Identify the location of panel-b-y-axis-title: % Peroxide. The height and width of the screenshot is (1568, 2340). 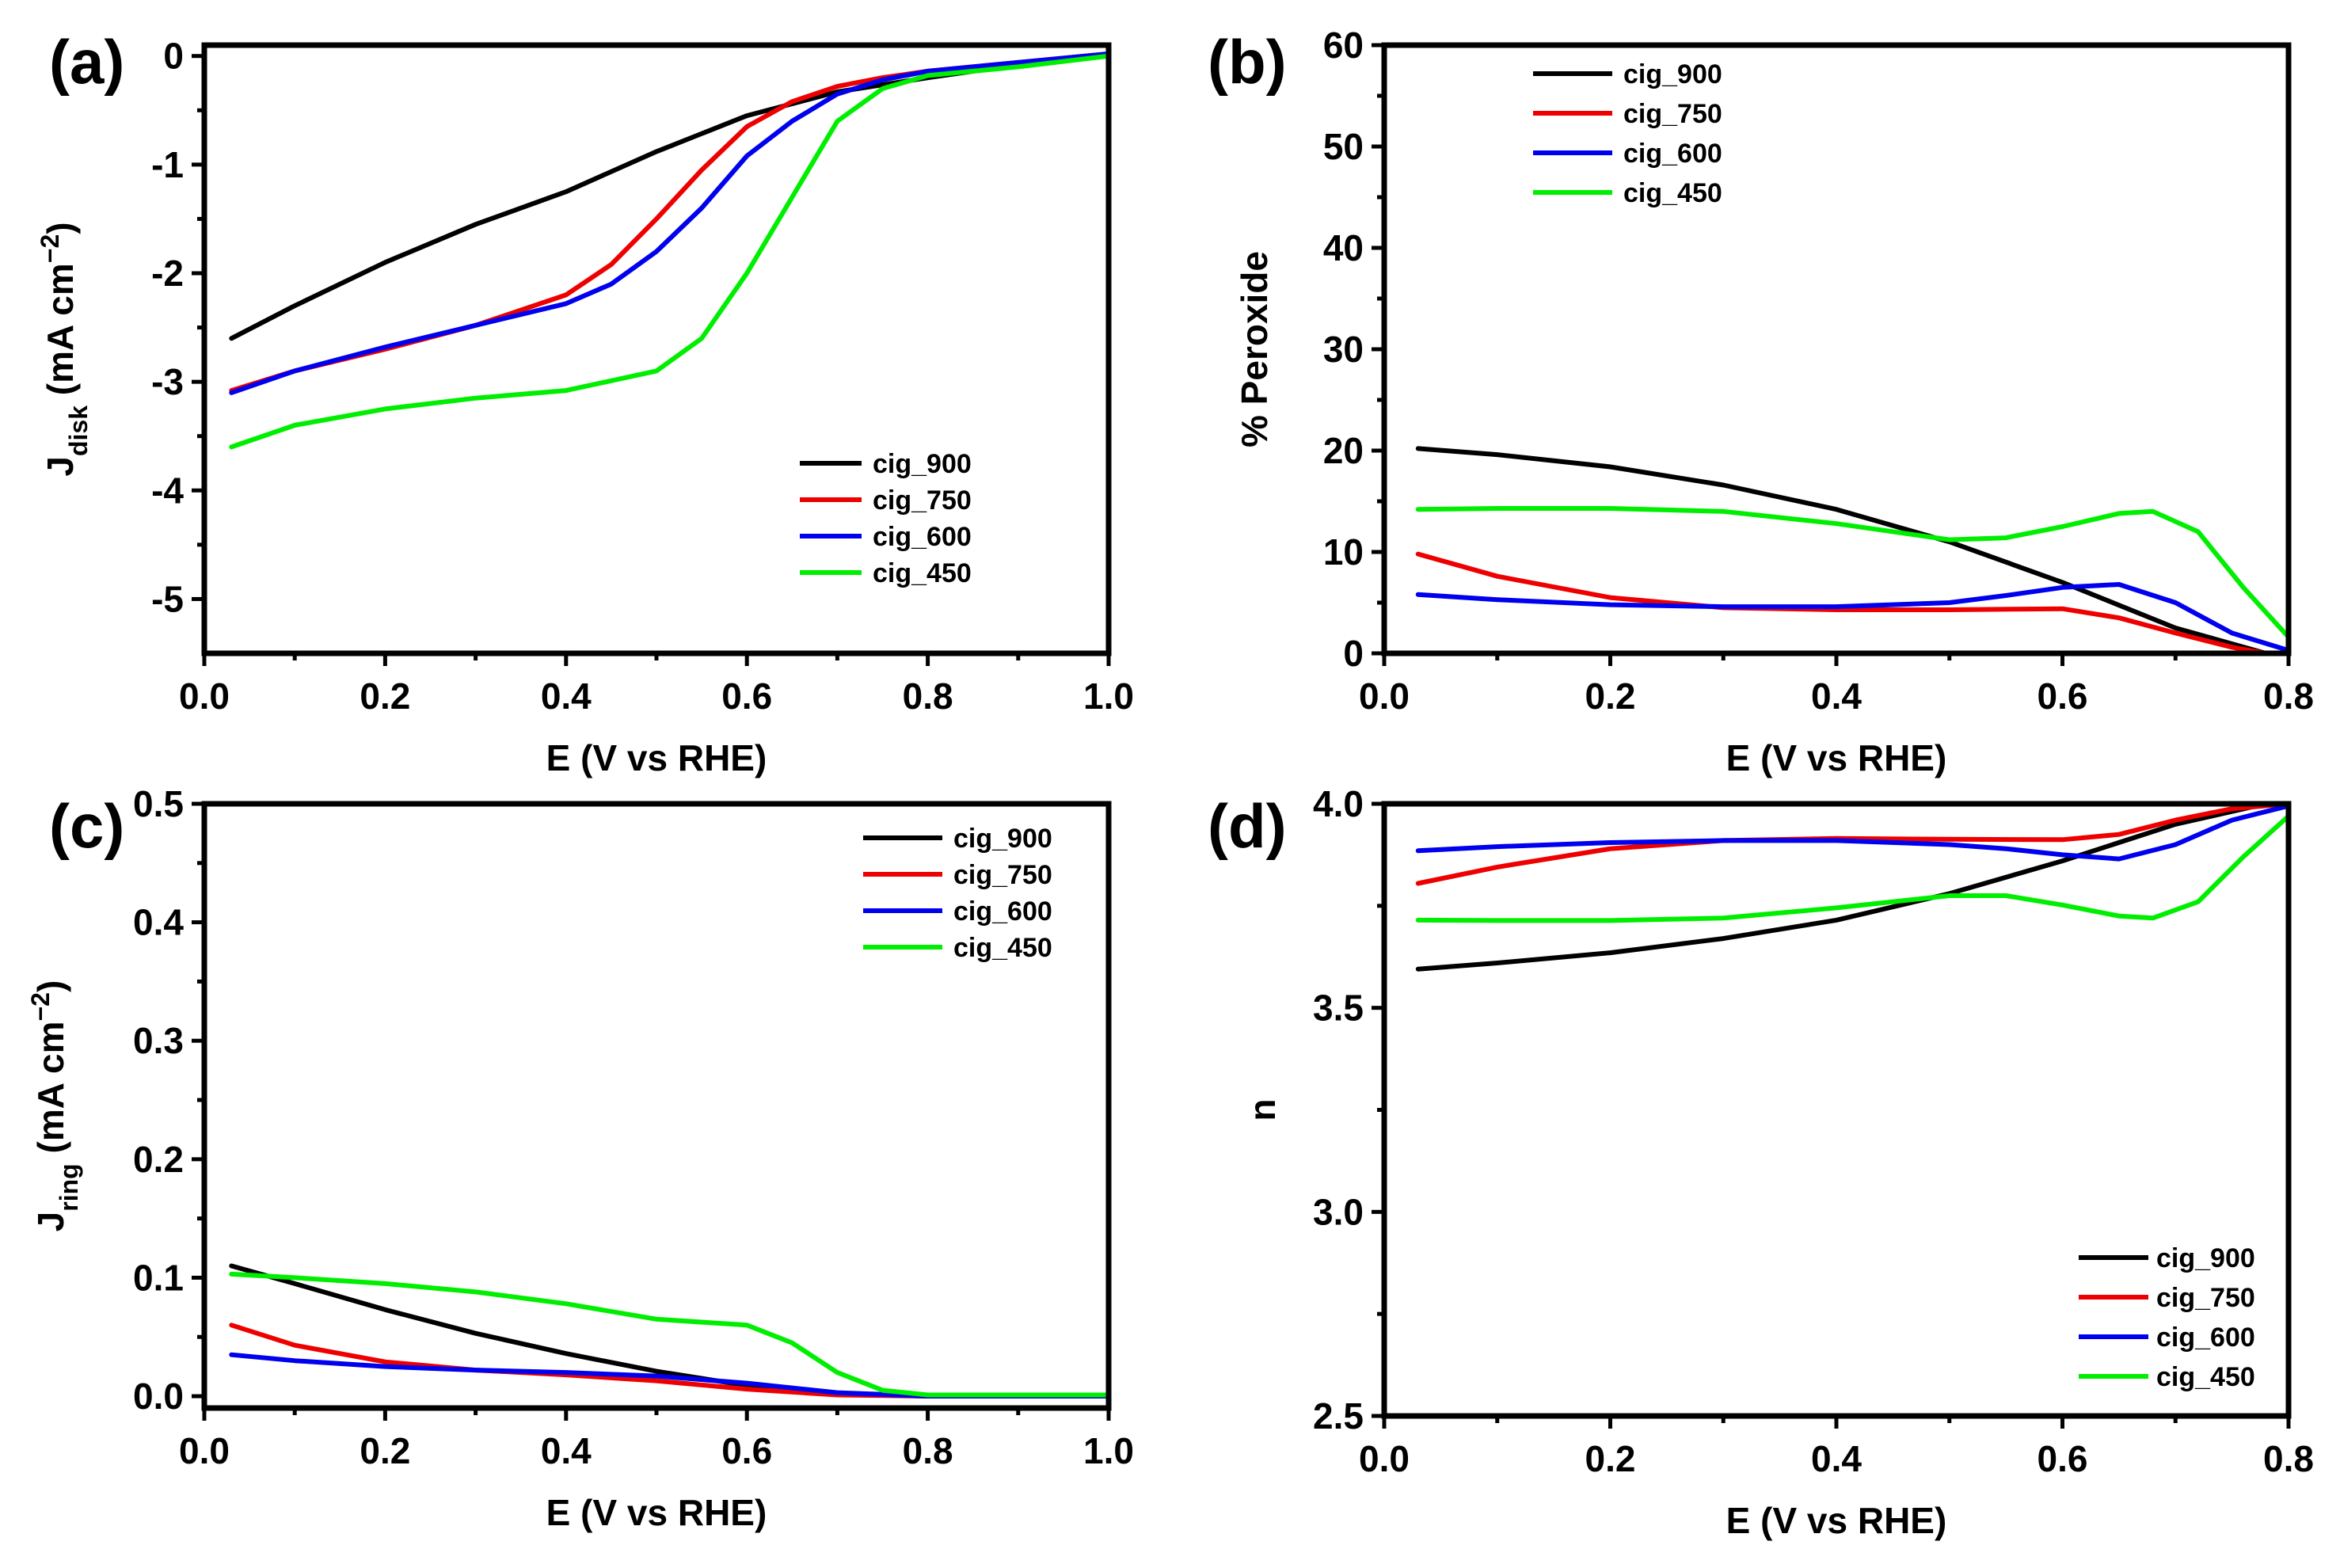
(1254, 349).